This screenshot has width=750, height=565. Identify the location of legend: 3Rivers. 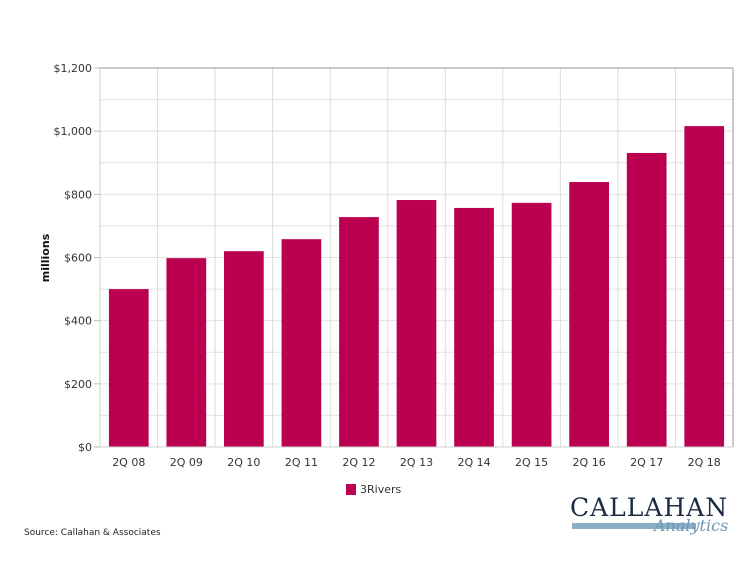
(373, 489).